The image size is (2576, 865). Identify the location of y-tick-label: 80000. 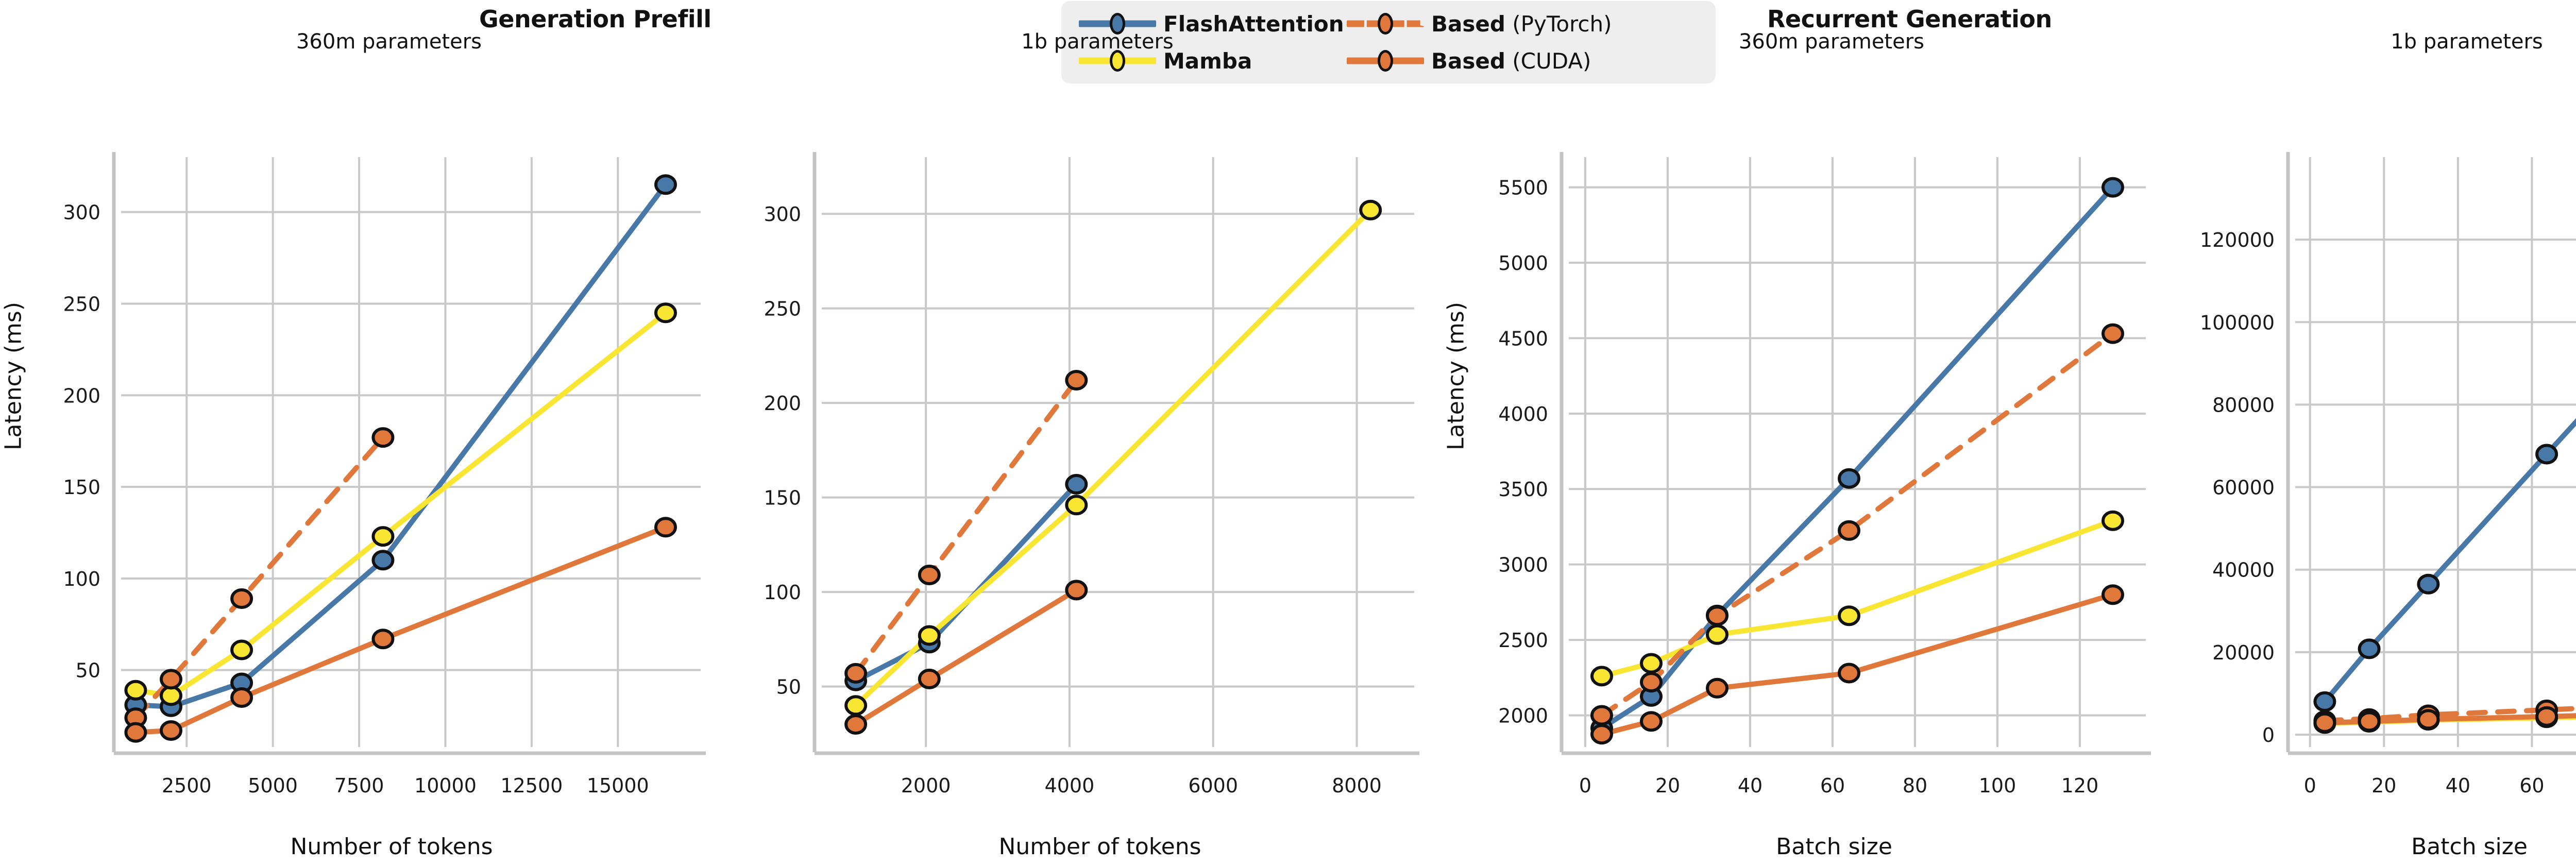
(2243, 405).